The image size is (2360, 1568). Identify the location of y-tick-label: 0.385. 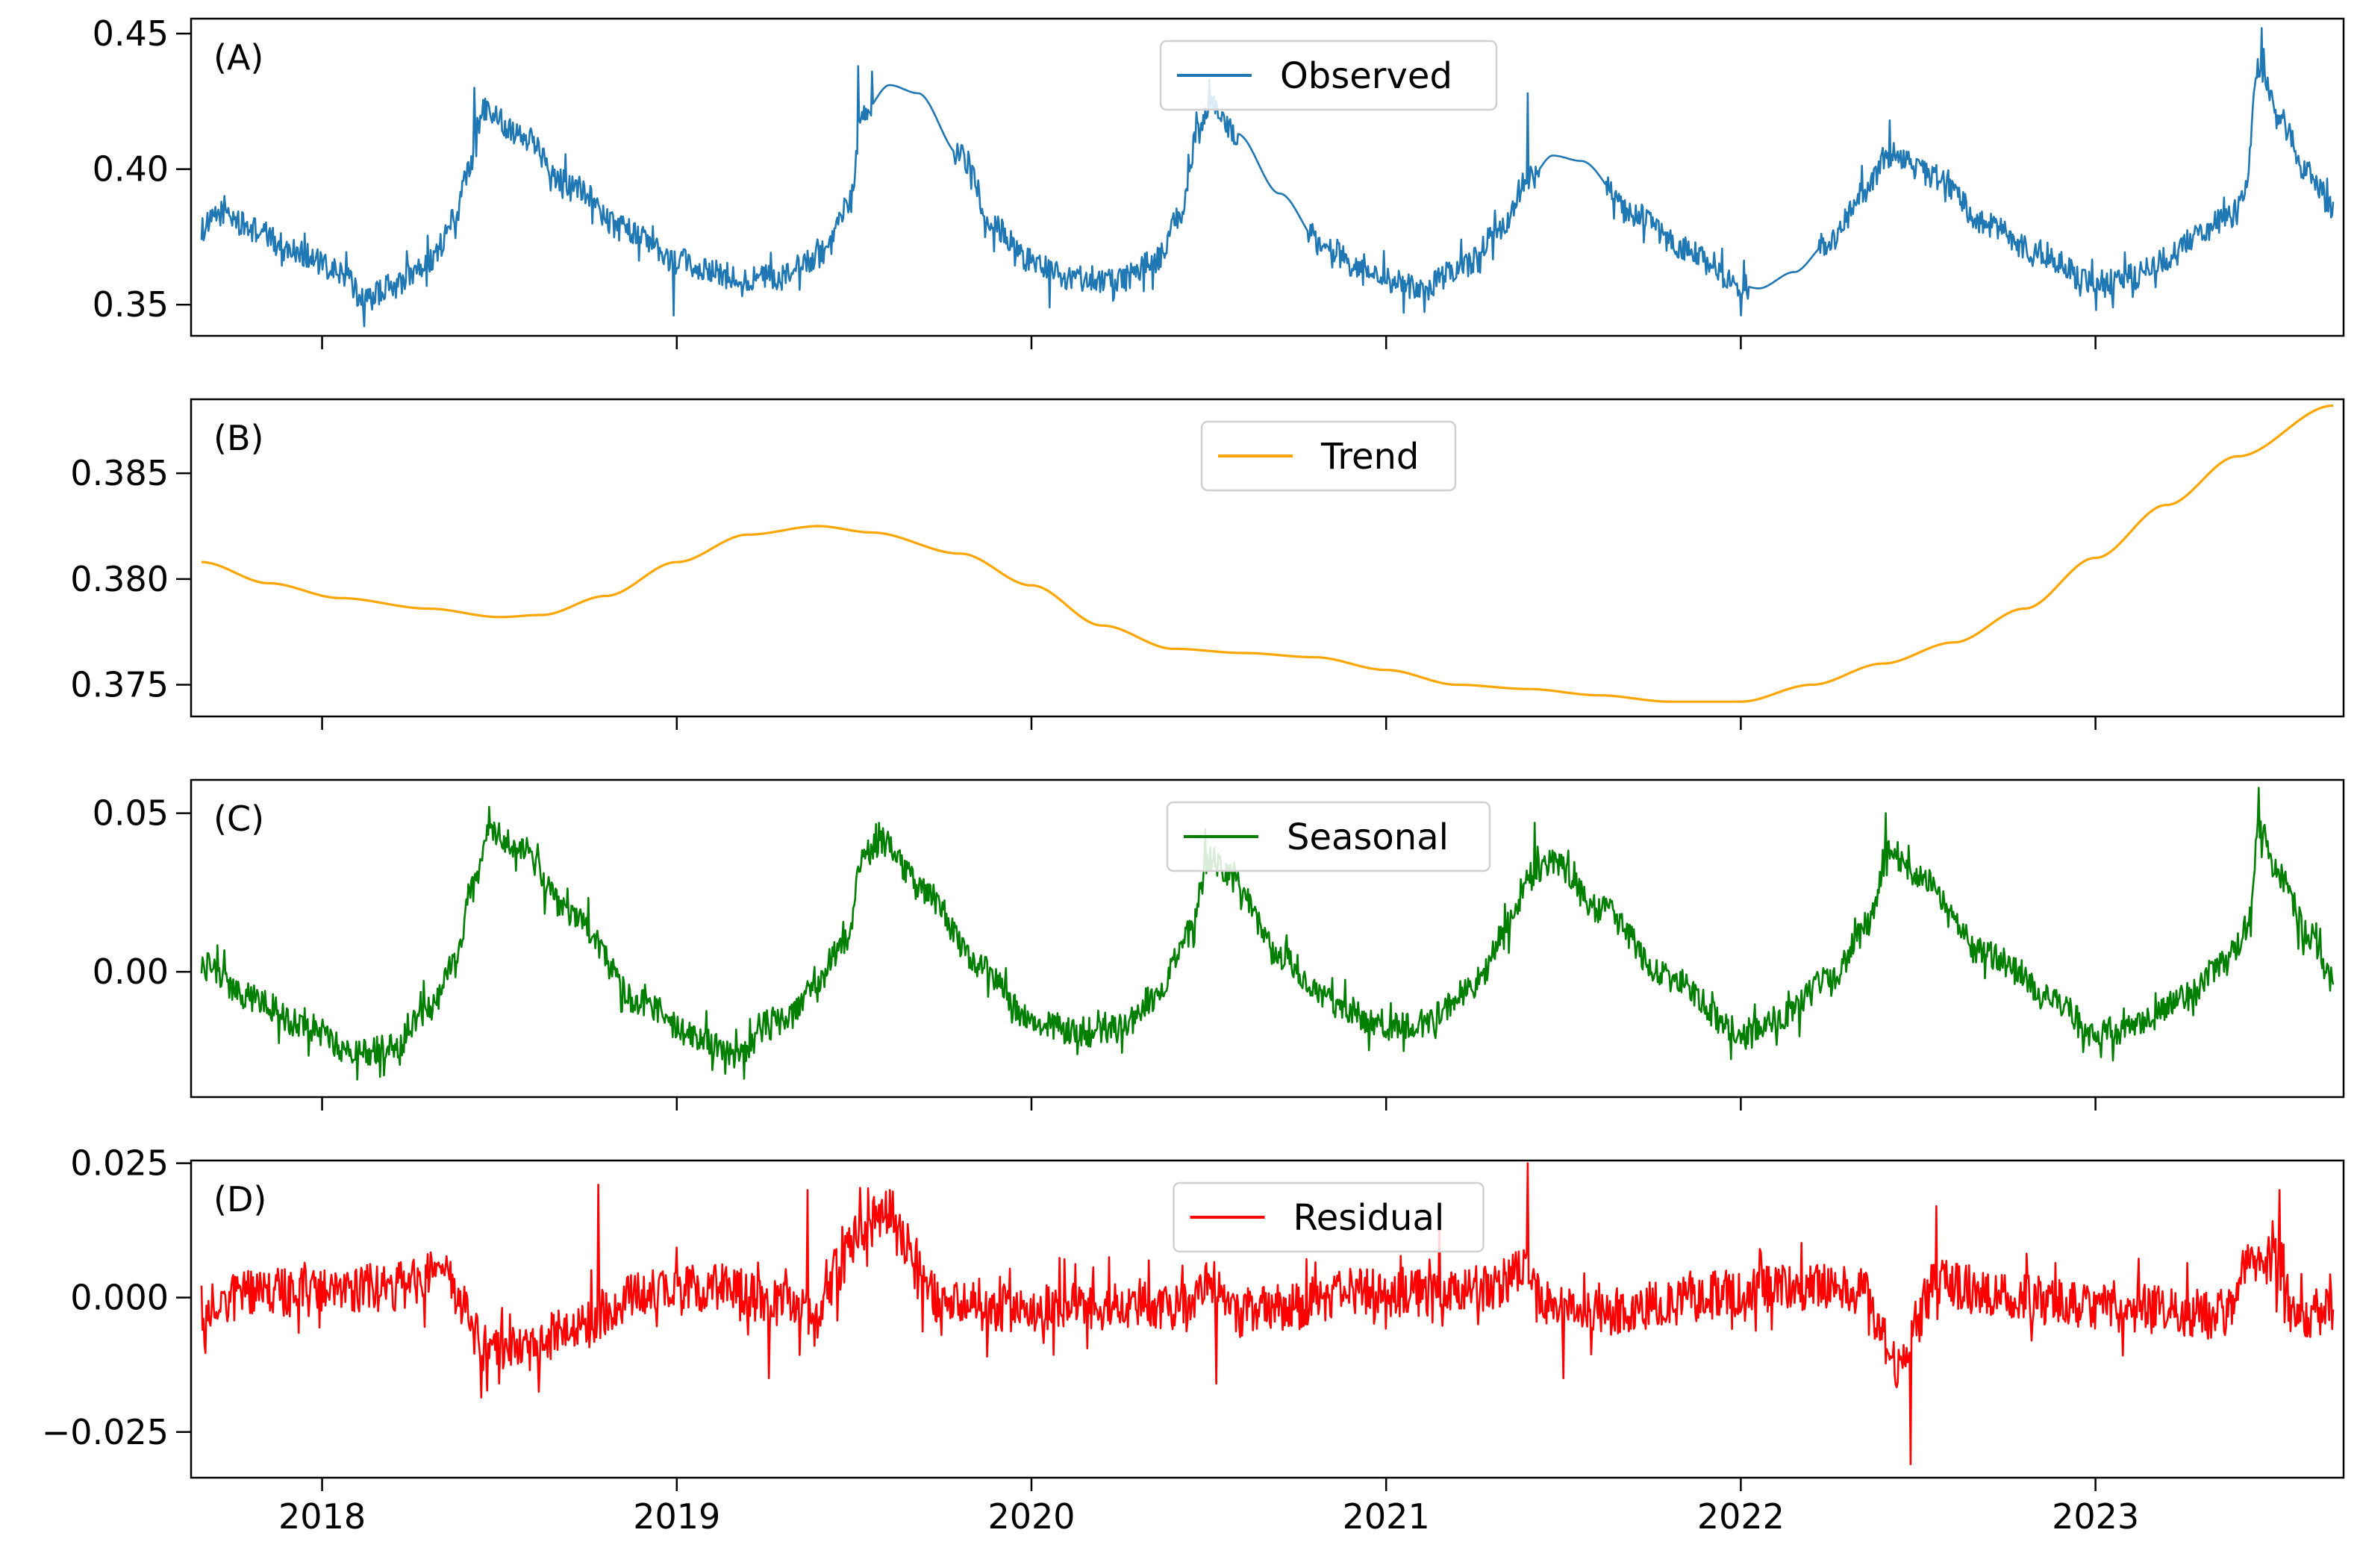
(119, 473).